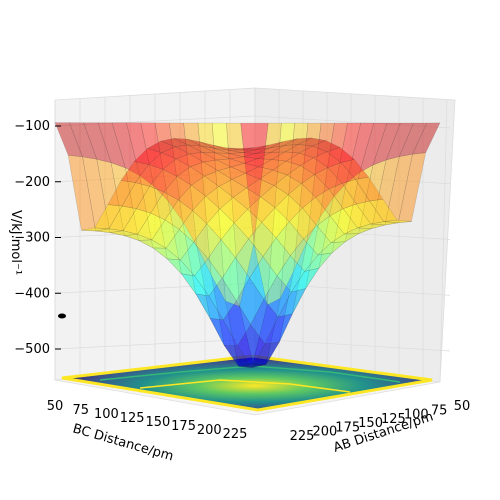 The image size is (500, 500). I want to click on x-tick-label: 225, so click(302, 436).